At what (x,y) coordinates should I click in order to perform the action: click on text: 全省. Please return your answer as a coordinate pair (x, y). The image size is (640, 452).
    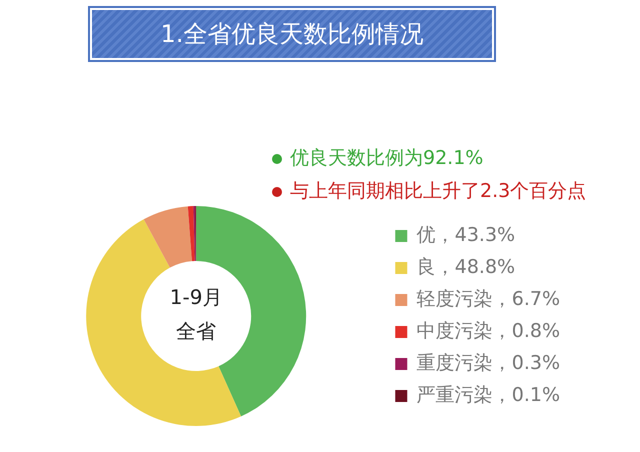
    Looking at the image, I should click on (196, 331).